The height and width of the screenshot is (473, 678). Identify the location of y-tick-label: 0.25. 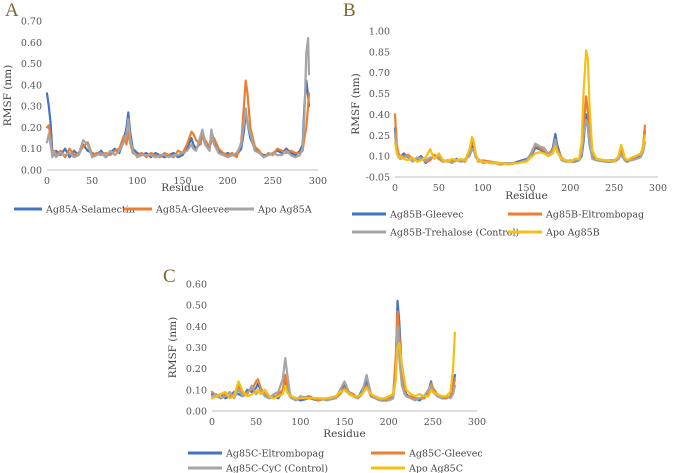
(379, 136).